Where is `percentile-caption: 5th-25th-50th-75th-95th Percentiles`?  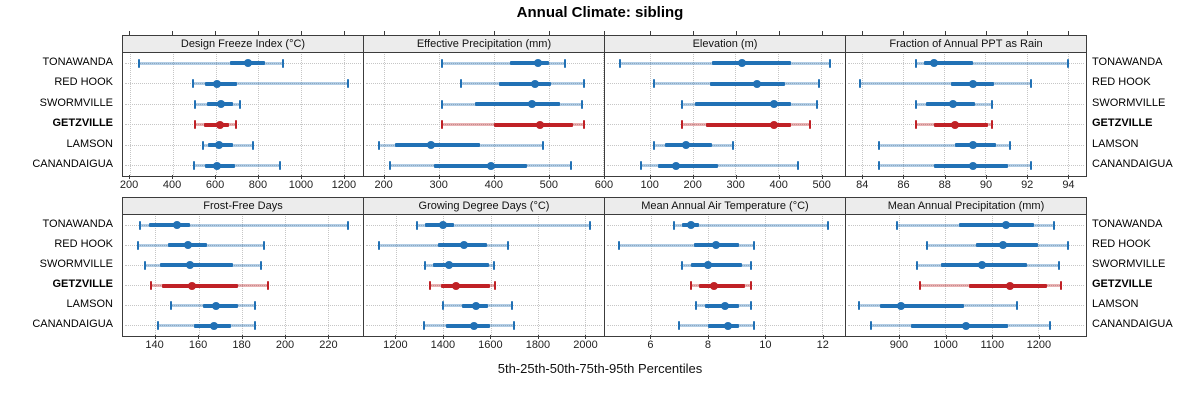 percentile-caption: 5th-25th-50th-75th-95th Percentiles is located at coordinates (600, 368).